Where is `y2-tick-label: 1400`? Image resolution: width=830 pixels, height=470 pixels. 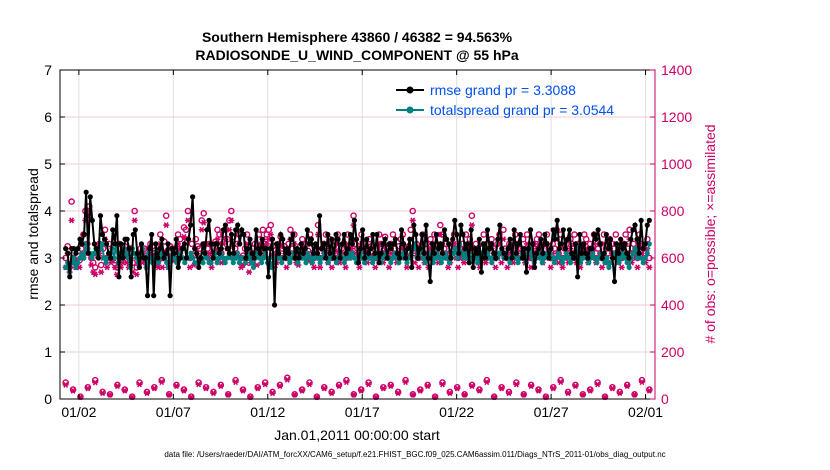
y2-tick-label: 1400 is located at coordinates (676, 70).